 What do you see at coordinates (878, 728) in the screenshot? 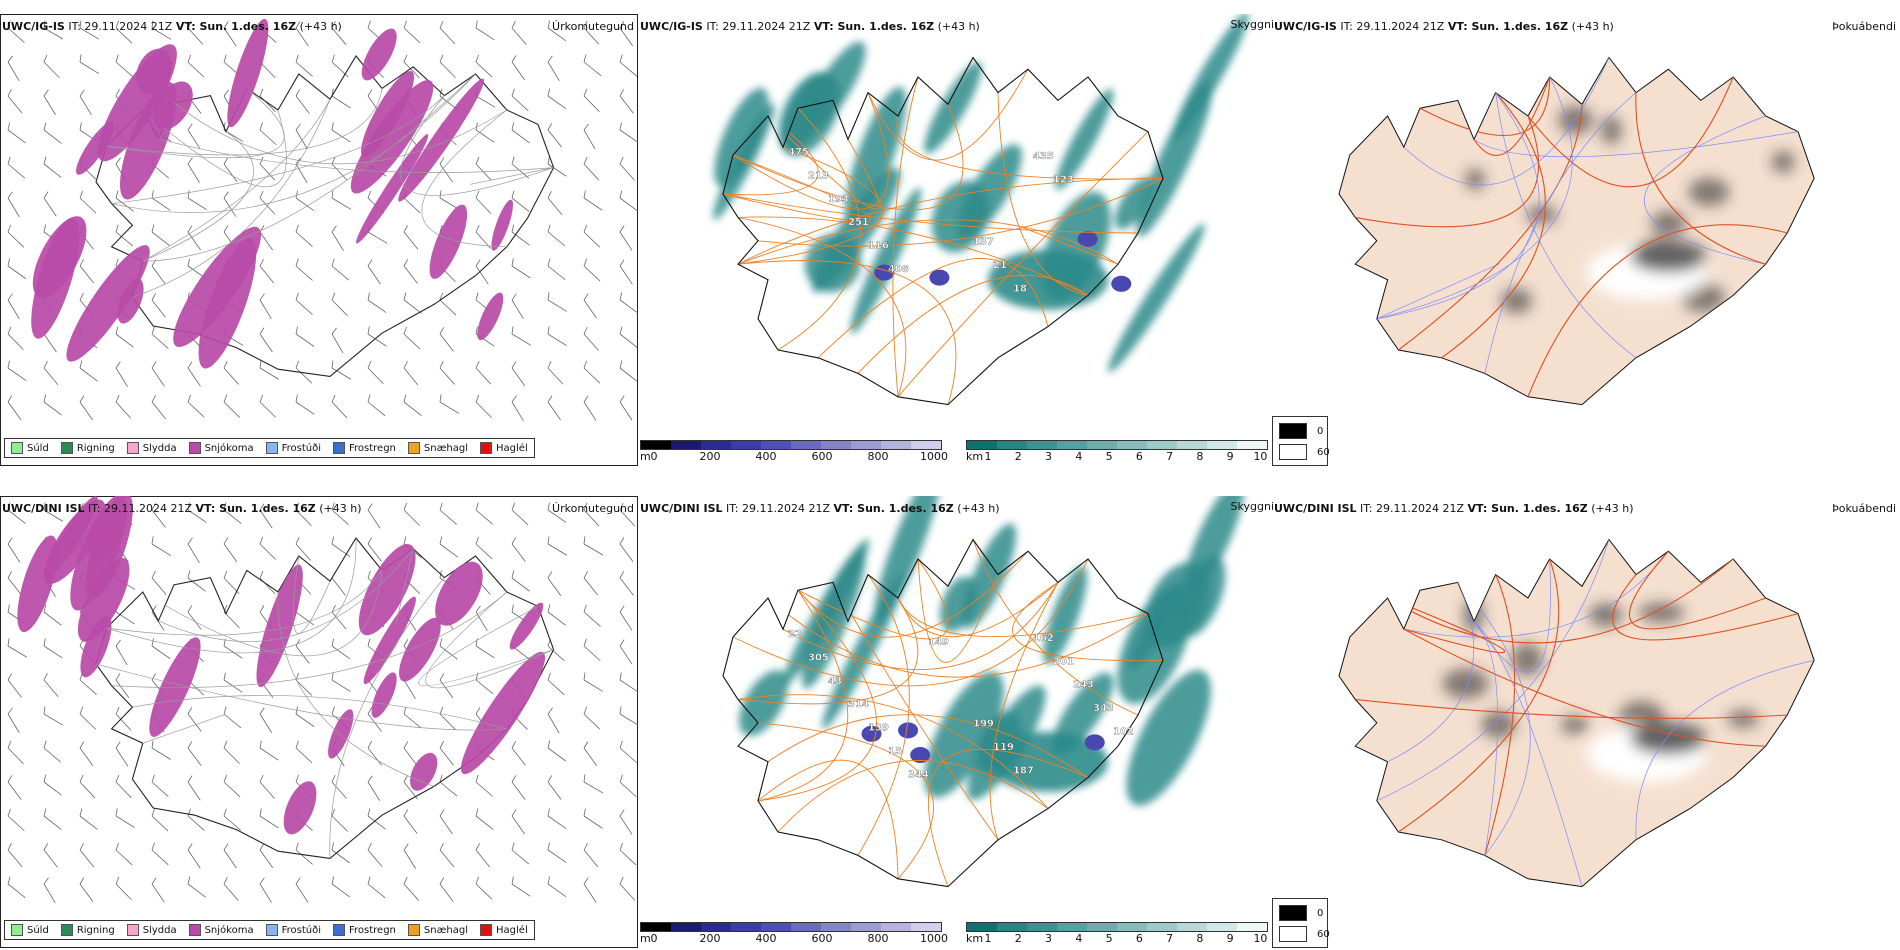
I see `ceiling-value-label: 139` at bounding box center [878, 728].